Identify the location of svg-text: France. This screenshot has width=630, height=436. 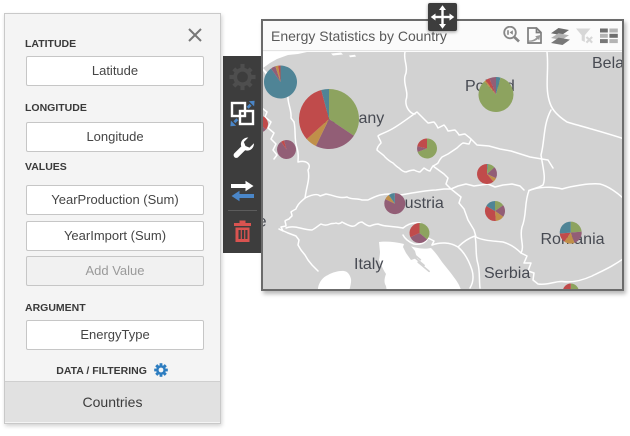
(265, 222).